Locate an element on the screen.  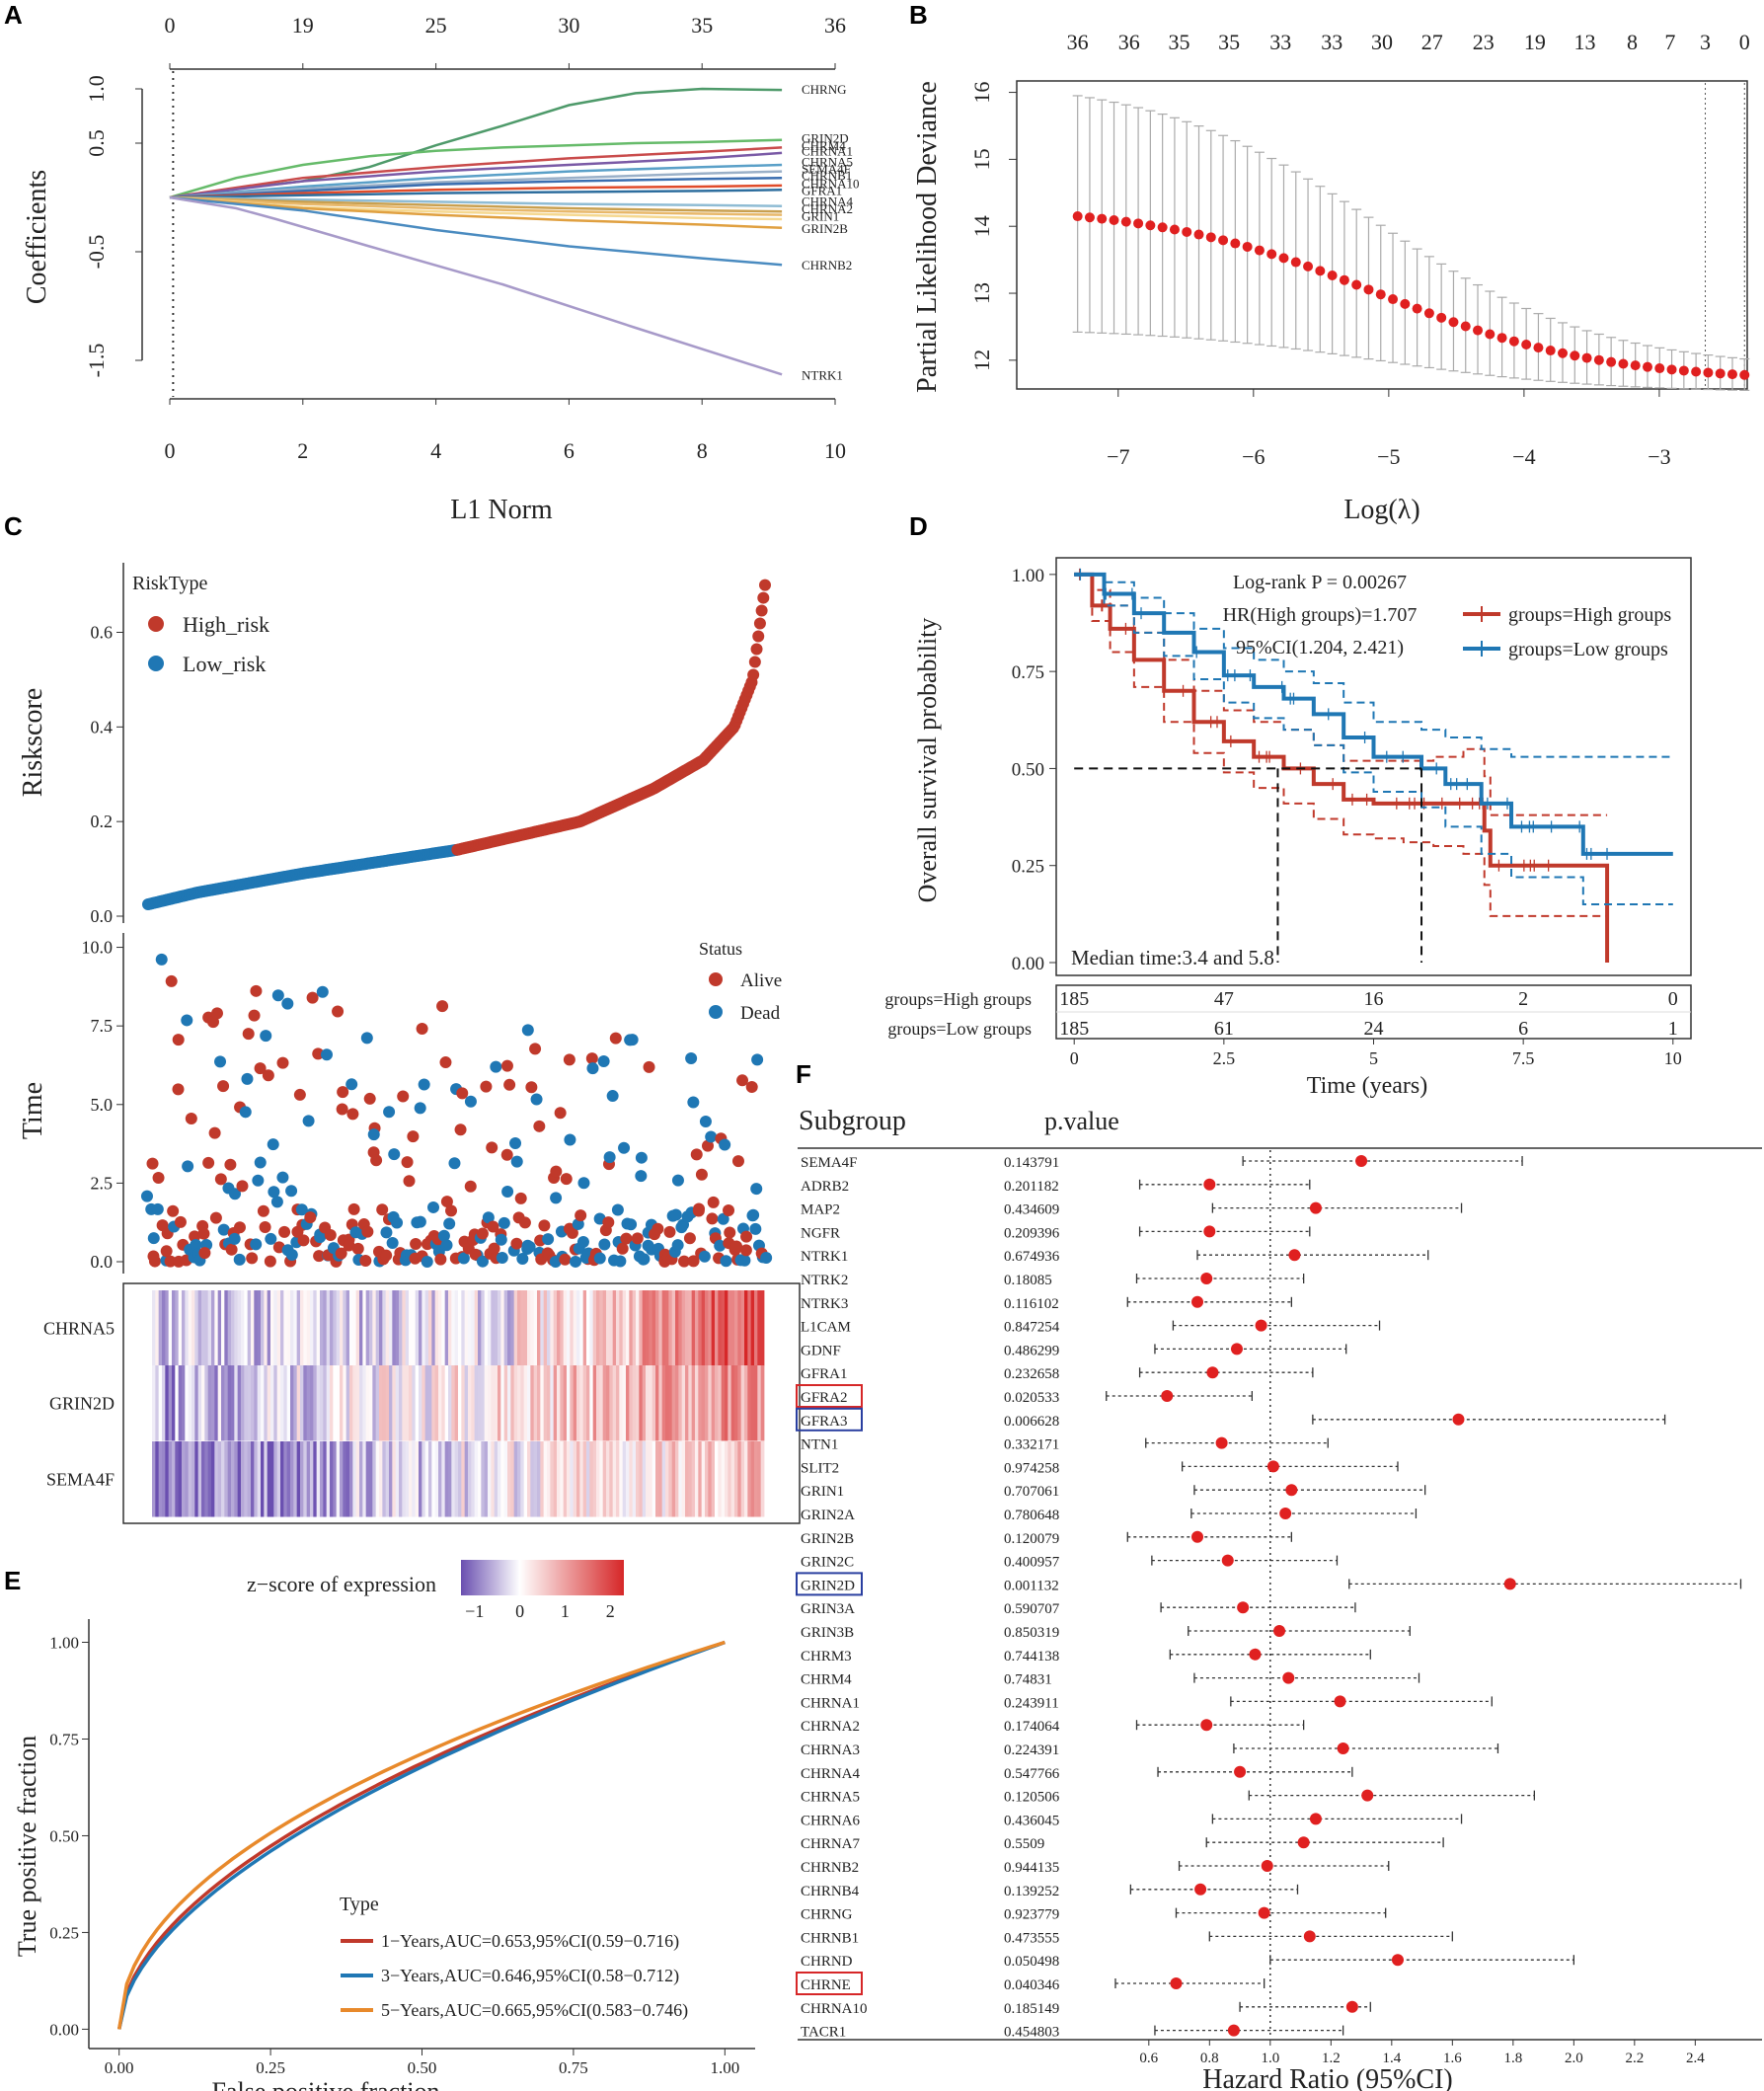
colorbar-title: z−score of expression is located at coordinates (341, 1584).